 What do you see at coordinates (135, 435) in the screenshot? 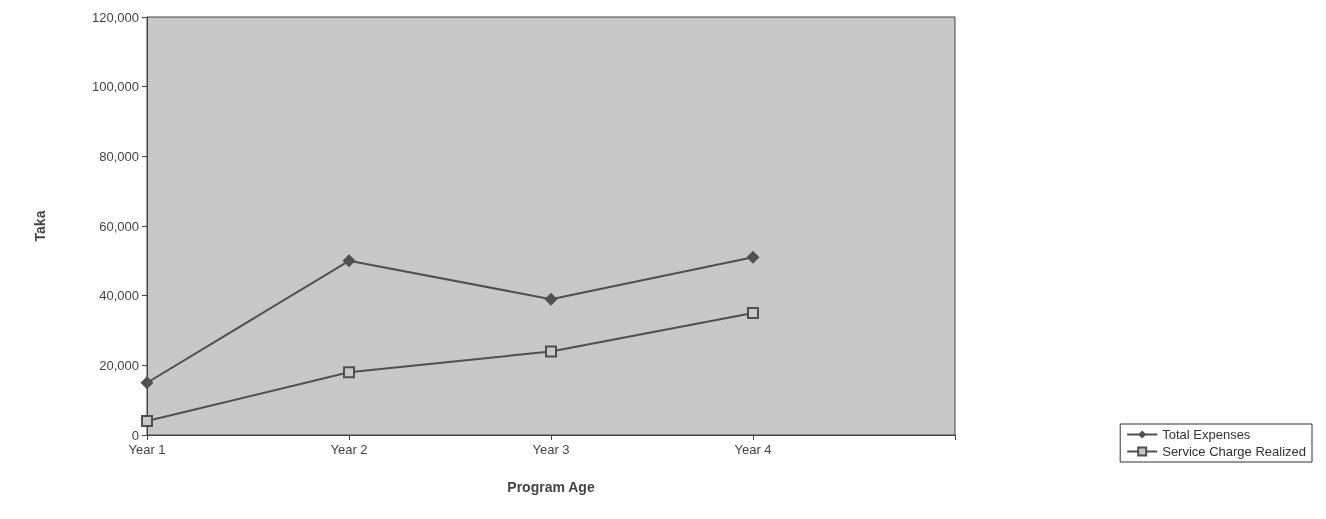
I see `y-tick-label: 0` at bounding box center [135, 435].